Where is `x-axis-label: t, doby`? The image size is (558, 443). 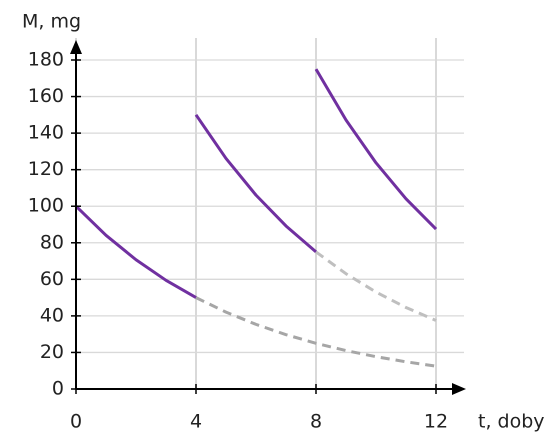
x-axis-label: t, doby is located at coordinates (511, 422).